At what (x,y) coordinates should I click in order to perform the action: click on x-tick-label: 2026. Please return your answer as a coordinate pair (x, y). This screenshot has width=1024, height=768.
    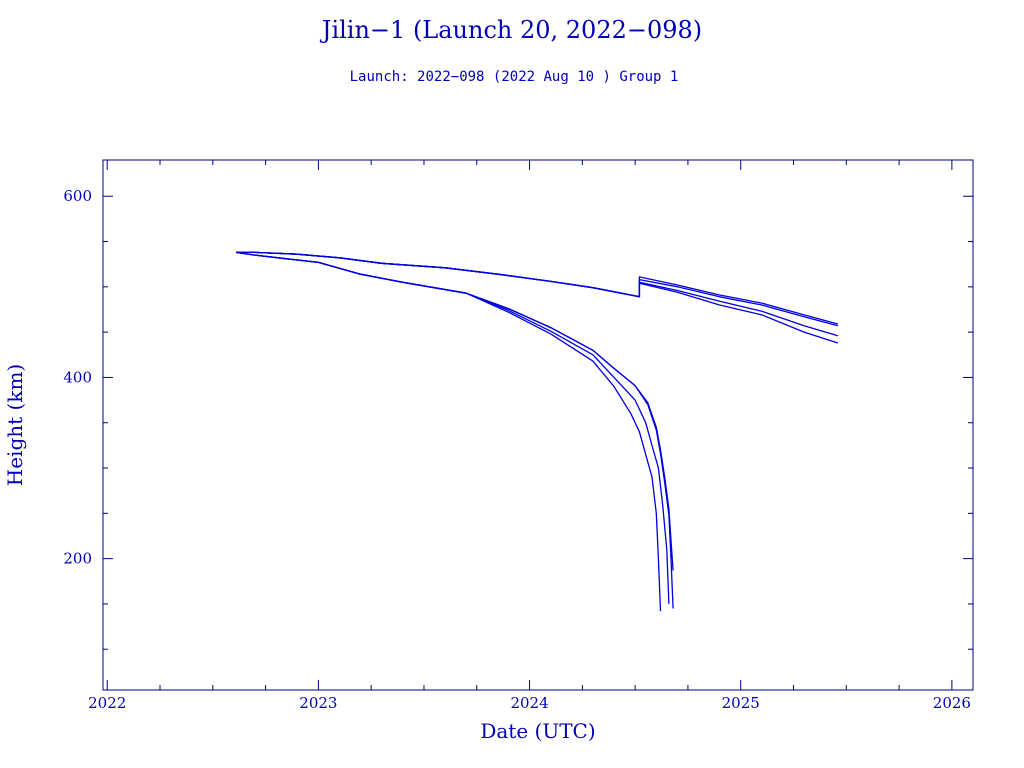
    Looking at the image, I should click on (952, 703).